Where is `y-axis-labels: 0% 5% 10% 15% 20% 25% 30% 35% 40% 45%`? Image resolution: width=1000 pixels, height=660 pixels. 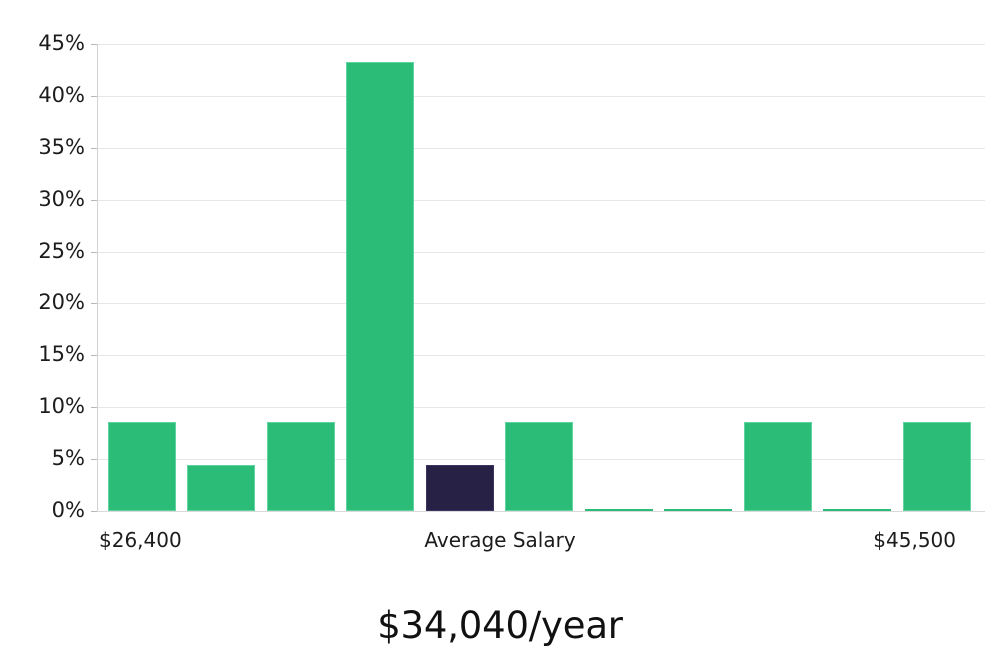 y-axis-labels: 0% 5% 10% 15% 20% 25% 30% 35% 40% 45% is located at coordinates (42, 330).